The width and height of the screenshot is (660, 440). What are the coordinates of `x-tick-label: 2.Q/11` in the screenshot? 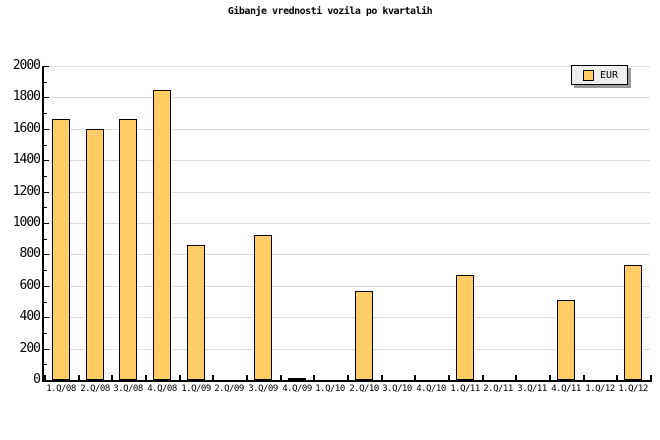 It's located at (498, 389).